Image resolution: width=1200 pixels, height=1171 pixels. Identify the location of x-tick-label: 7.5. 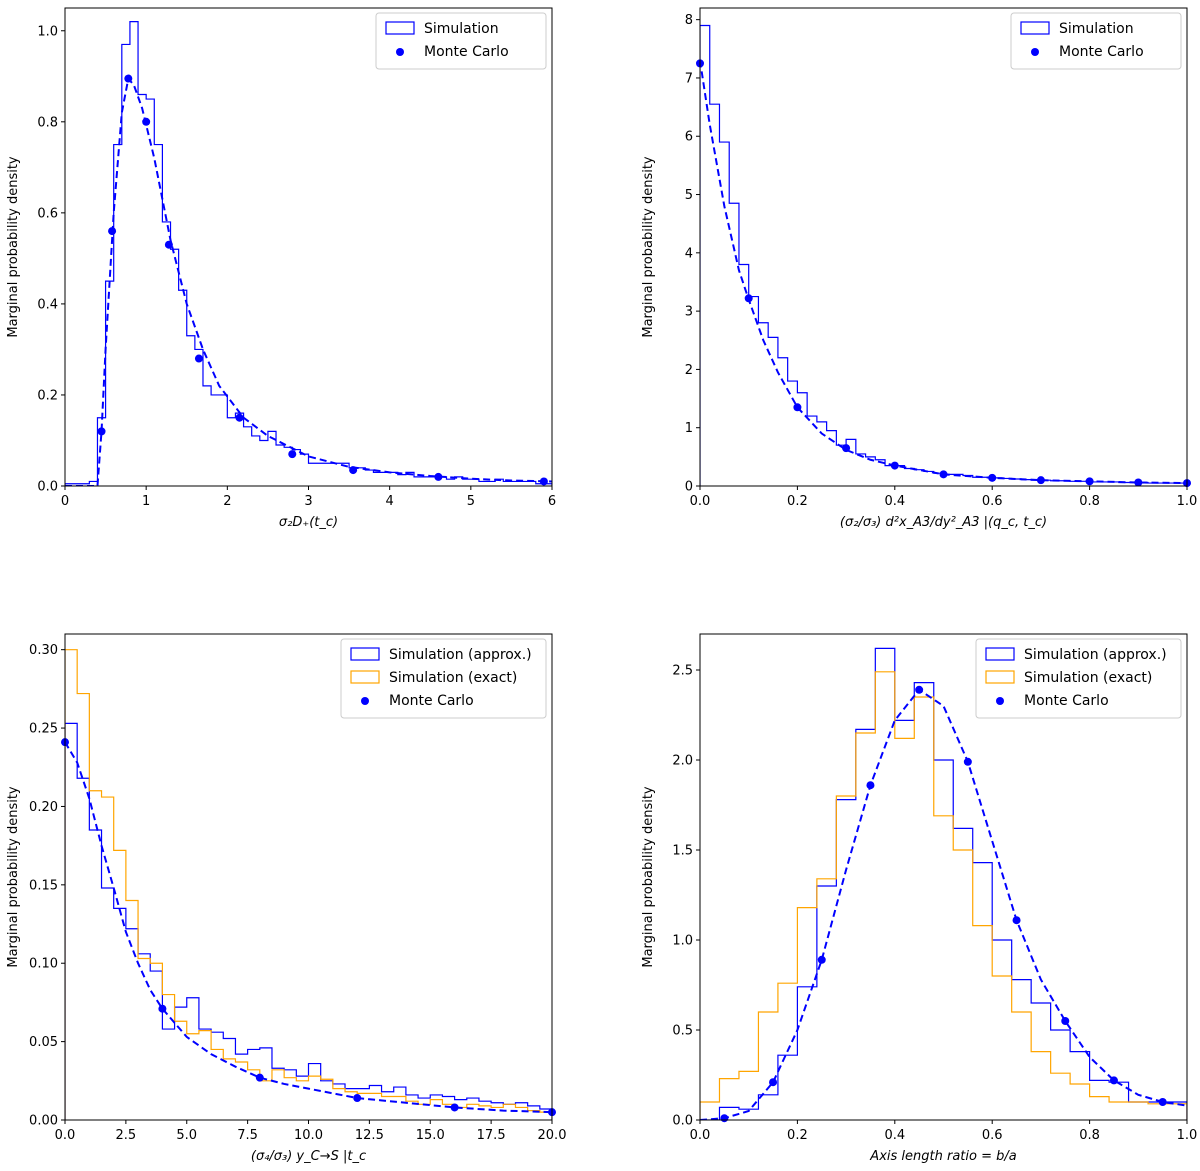
(247, 1135).